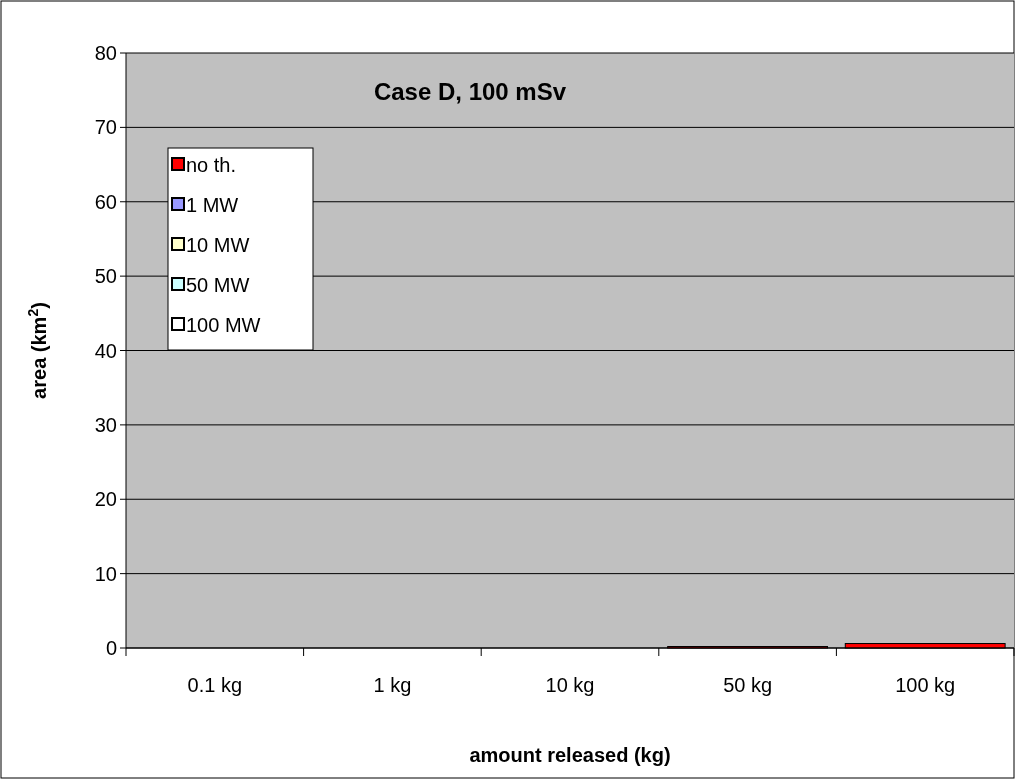  What do you see at coordinates (748, 685) in the screenshot?
I see `x-tick-label: 50 kg` at bounding box center [748, 685].